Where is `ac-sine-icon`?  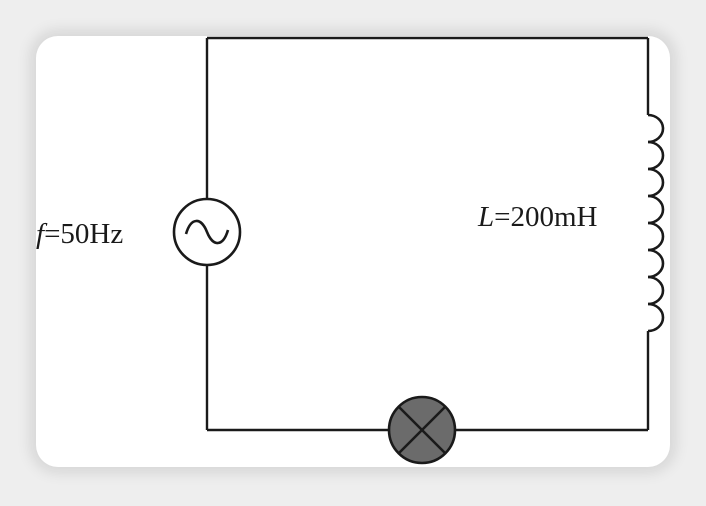
ac-sine-icon is located at coordinates (207, 232).